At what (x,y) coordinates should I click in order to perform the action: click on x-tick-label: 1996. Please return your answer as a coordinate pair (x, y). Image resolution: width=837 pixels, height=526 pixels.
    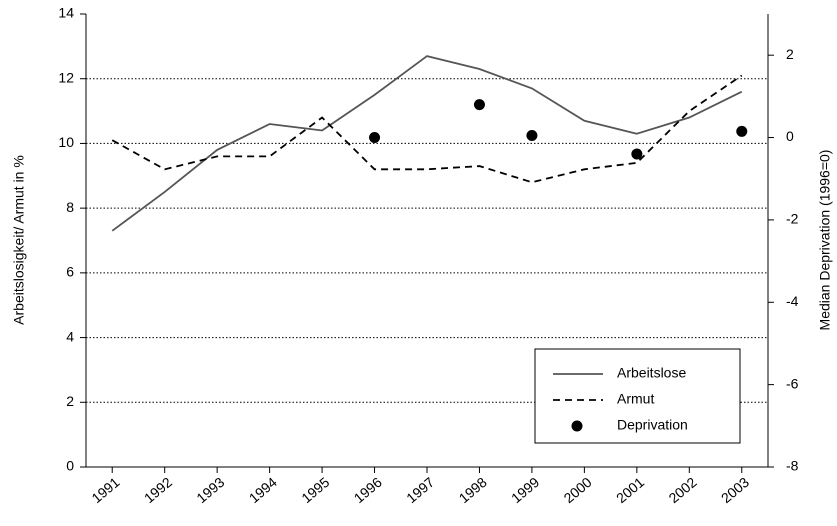
    Looking at the image, I should click on (368, 490).